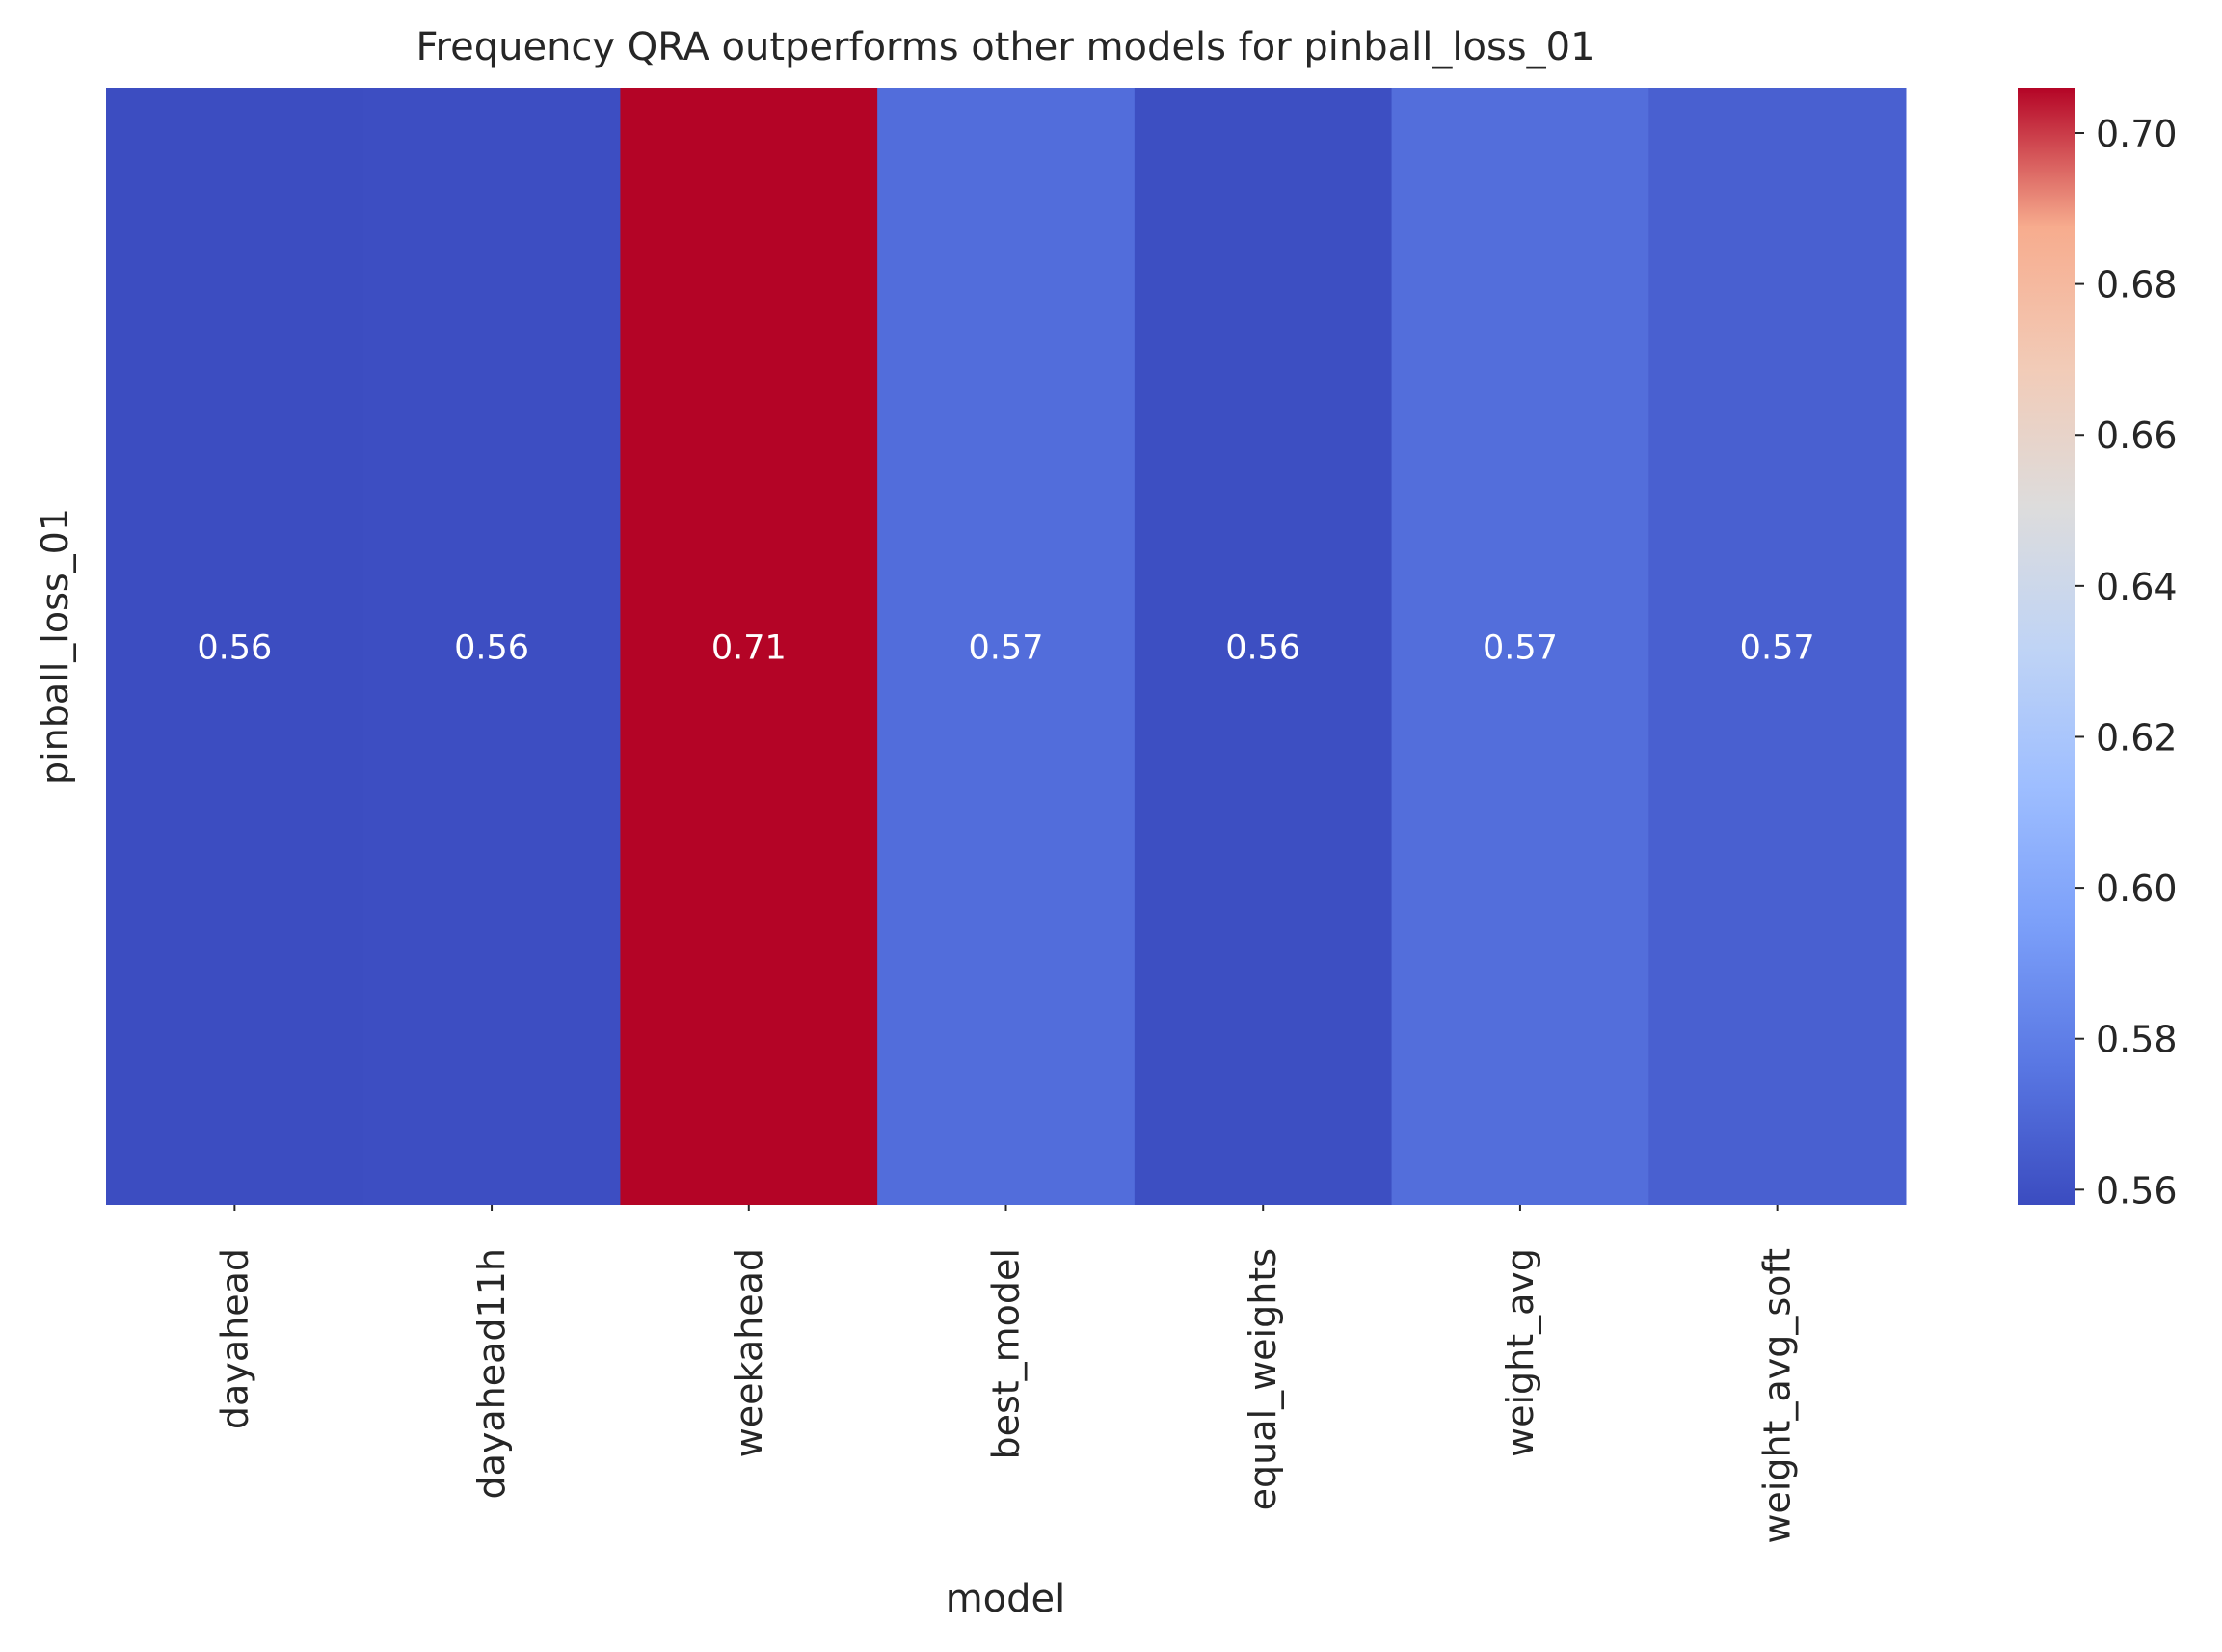 Image resolution: width=2222 pixels, height=1652 pixels. I want to click on colorbar, so click(2046, 647).